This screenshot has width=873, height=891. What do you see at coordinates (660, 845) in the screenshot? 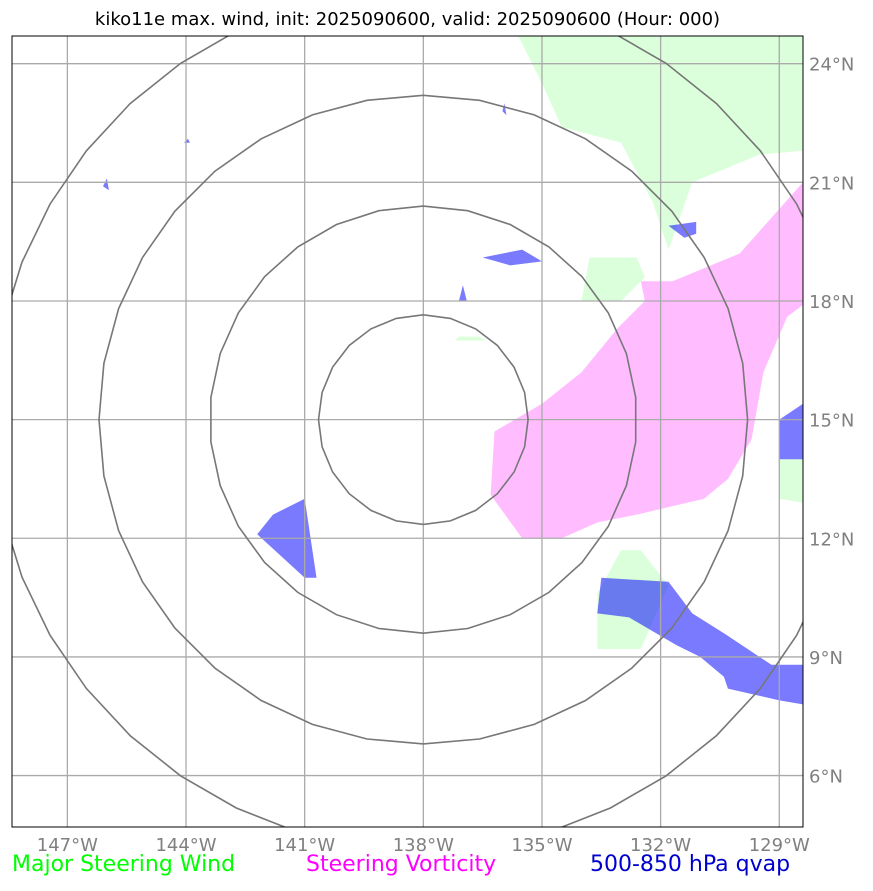
I see `longitude-label: 132°W` at bounding box center [660, 845].